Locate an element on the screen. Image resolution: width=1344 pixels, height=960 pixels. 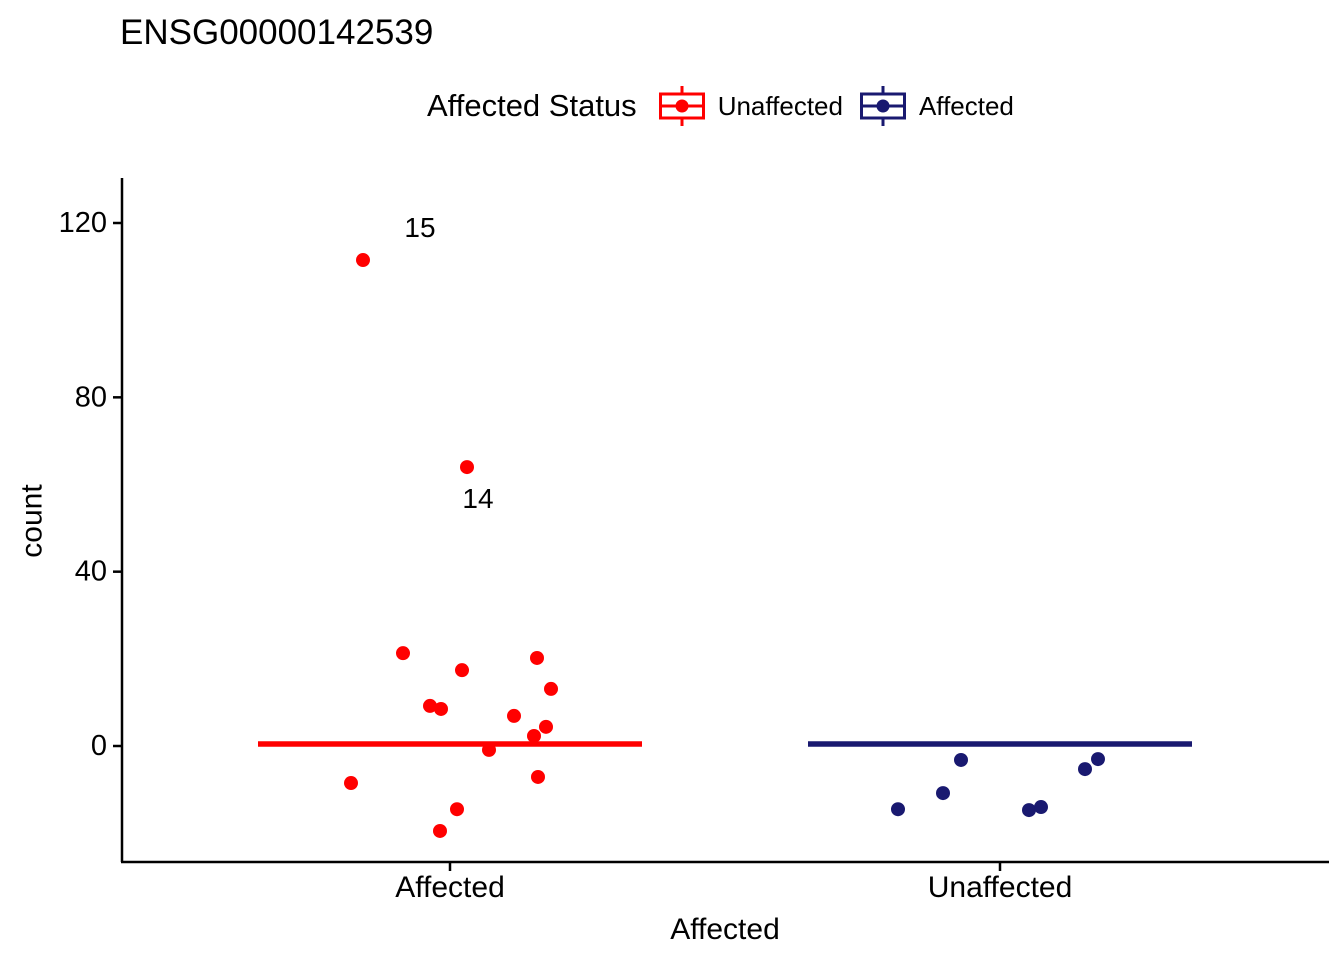
y-tick-label: 80 is located at coordinates (91, 397).